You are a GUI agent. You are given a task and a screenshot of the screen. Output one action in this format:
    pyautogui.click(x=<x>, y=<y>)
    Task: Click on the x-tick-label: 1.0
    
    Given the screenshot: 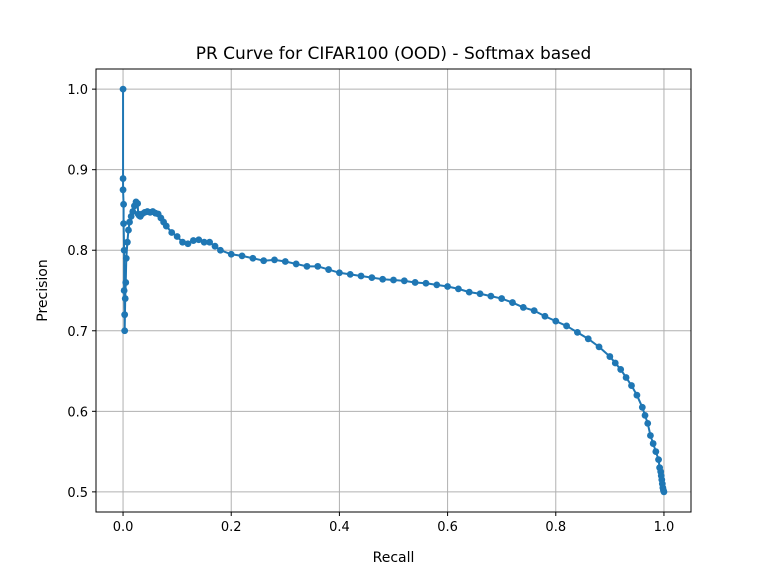 What is the action you would take?
    pyautogui.click(x=664, y=527)
    